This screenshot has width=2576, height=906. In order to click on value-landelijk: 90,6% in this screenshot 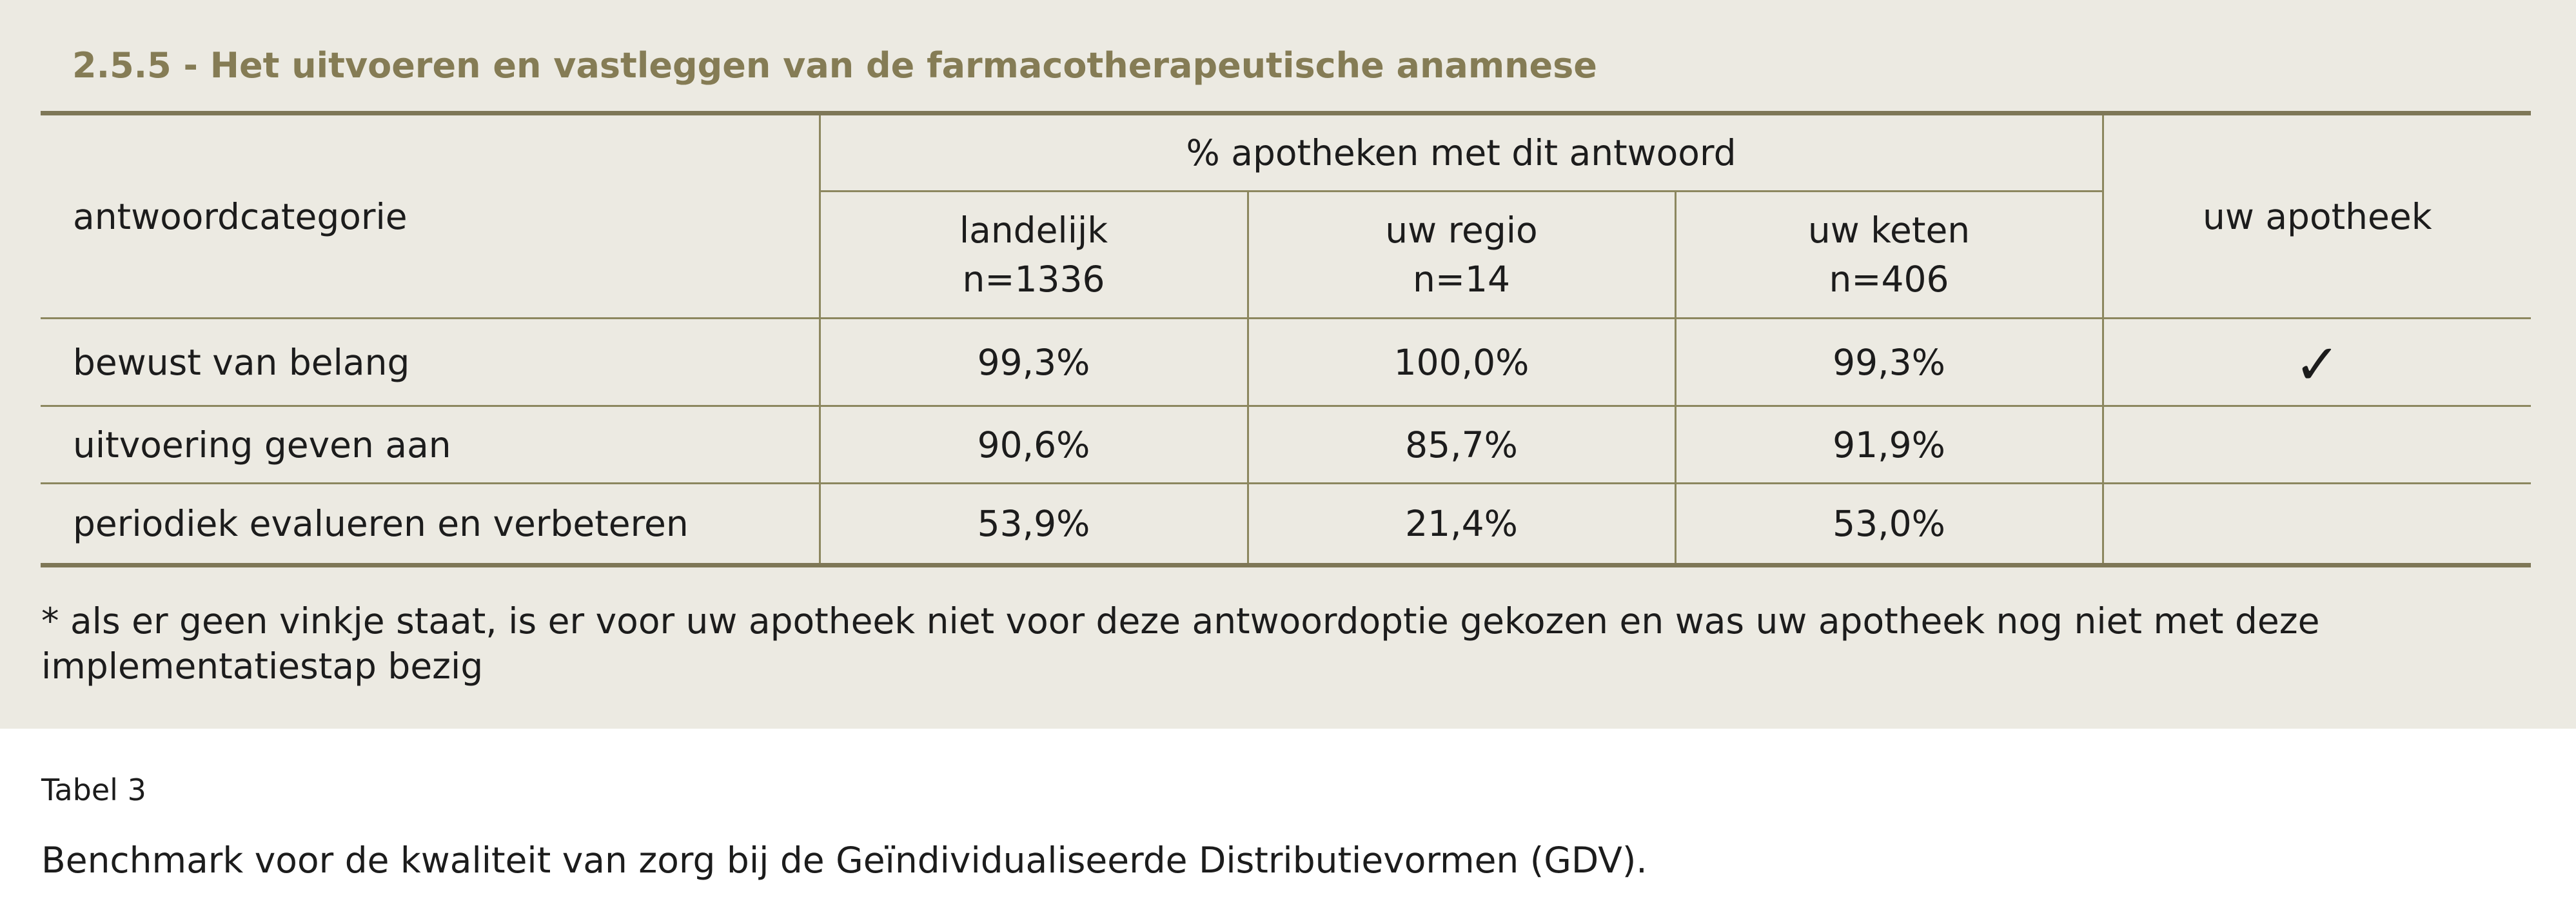, I will do `click(1033, 444)`.